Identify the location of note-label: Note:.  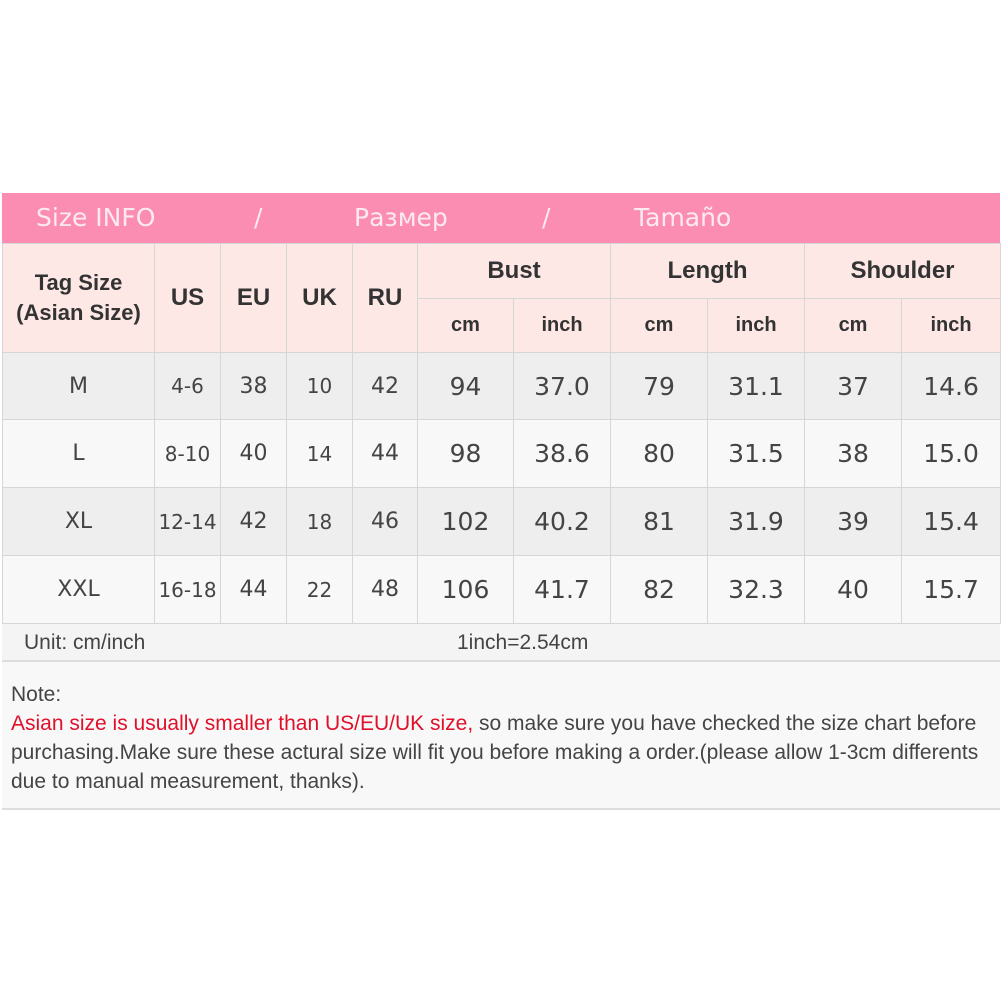
(36, 694).